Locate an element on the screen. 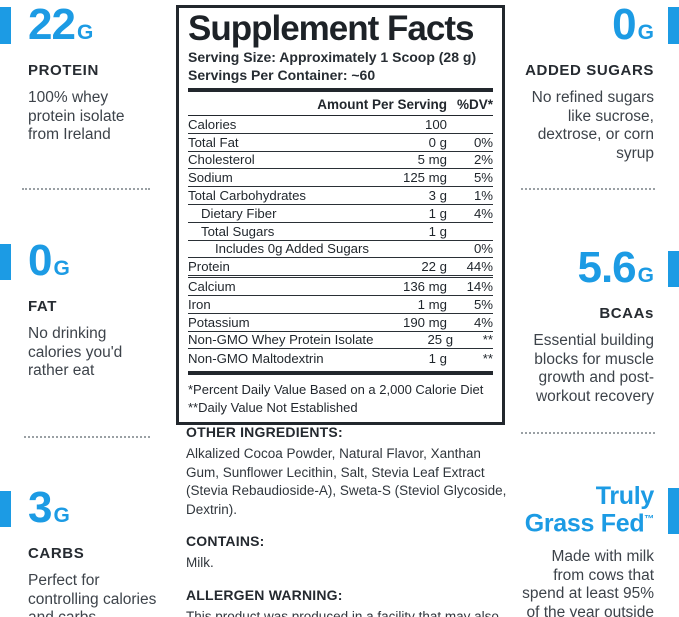 This screenshot has width=679, height=617. allergen-warning-label: ALLERGEN WARNING: is located at coordinates (264, 594).